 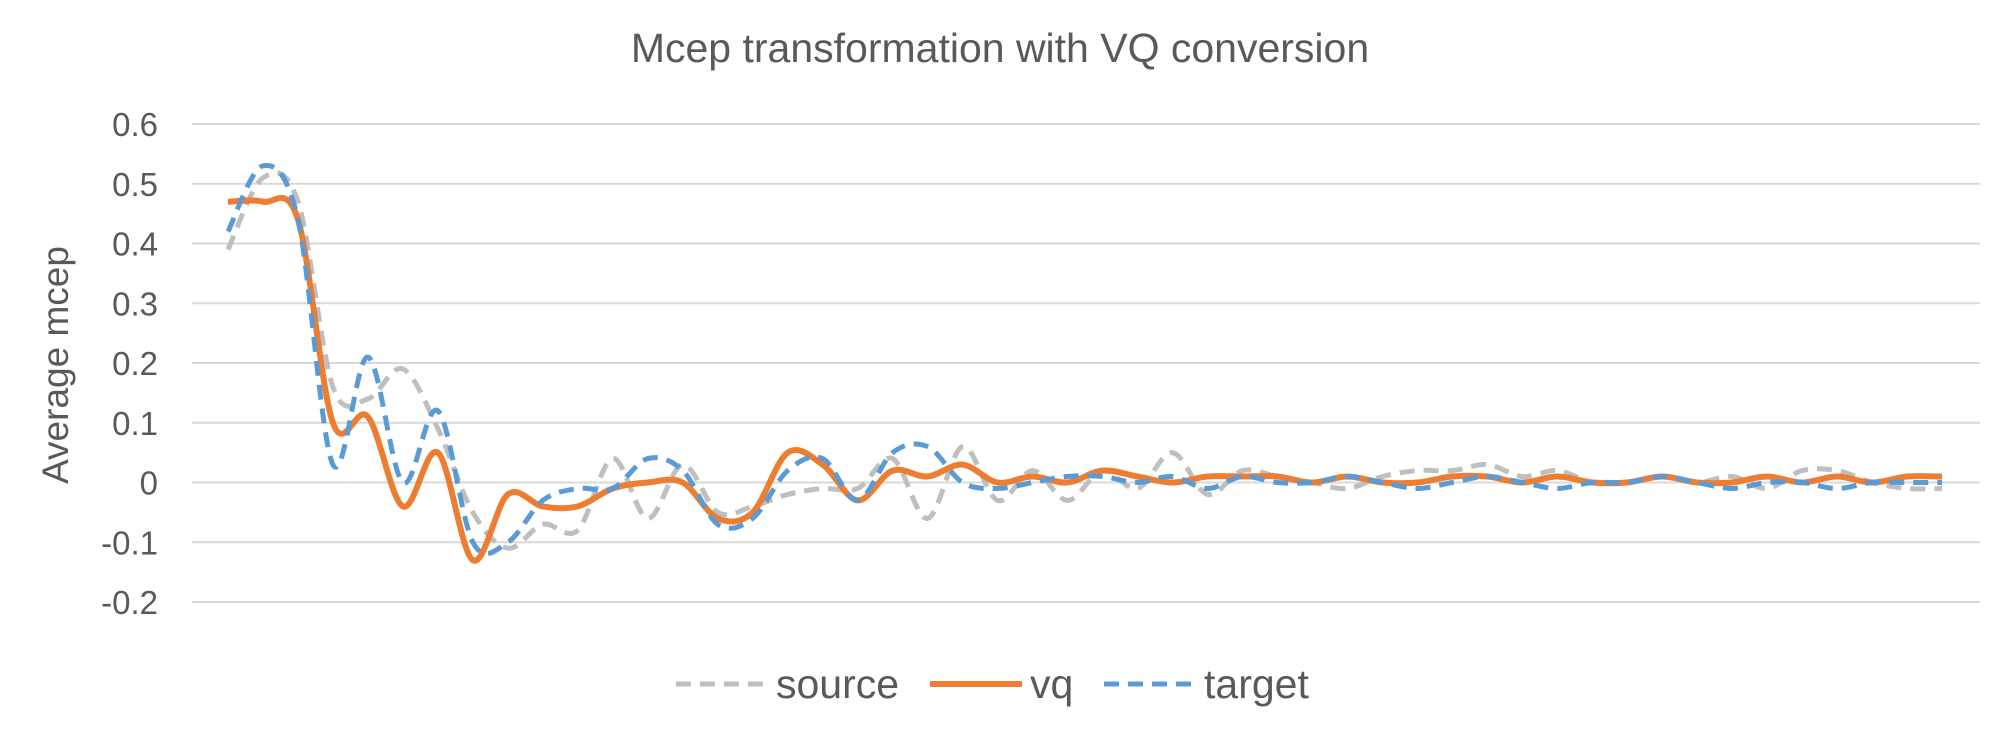 What do you see at coordinates (55, 365) in the screenshot?
I see `y-axis-title: Average mcep` at bounding box center [55, 365].